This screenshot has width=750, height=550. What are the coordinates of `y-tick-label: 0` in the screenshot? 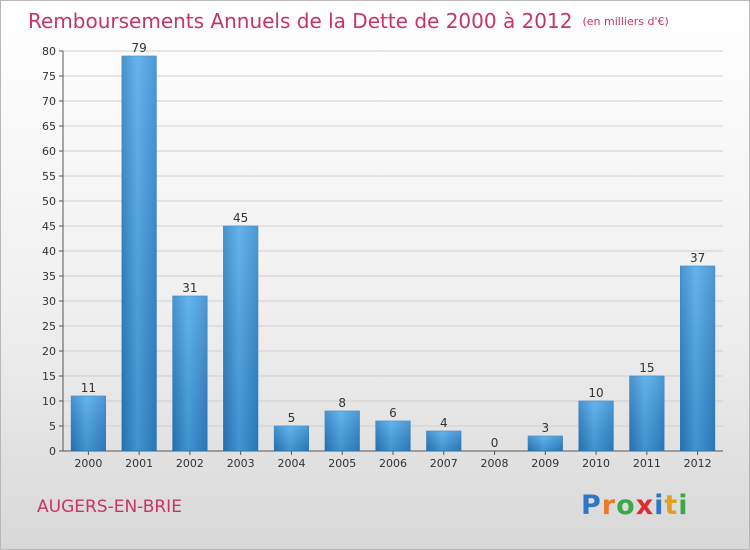 It's located at (52, 451).